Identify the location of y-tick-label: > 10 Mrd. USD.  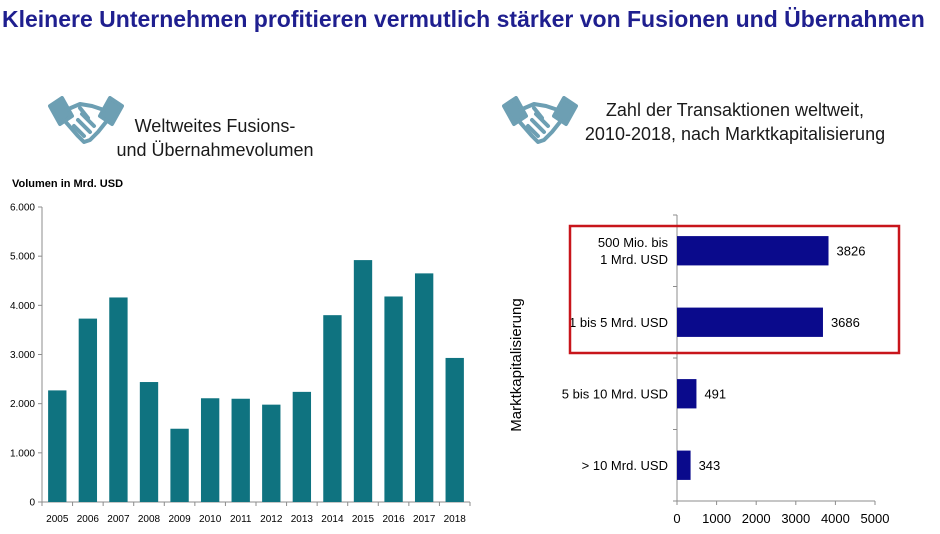
(625, 465).